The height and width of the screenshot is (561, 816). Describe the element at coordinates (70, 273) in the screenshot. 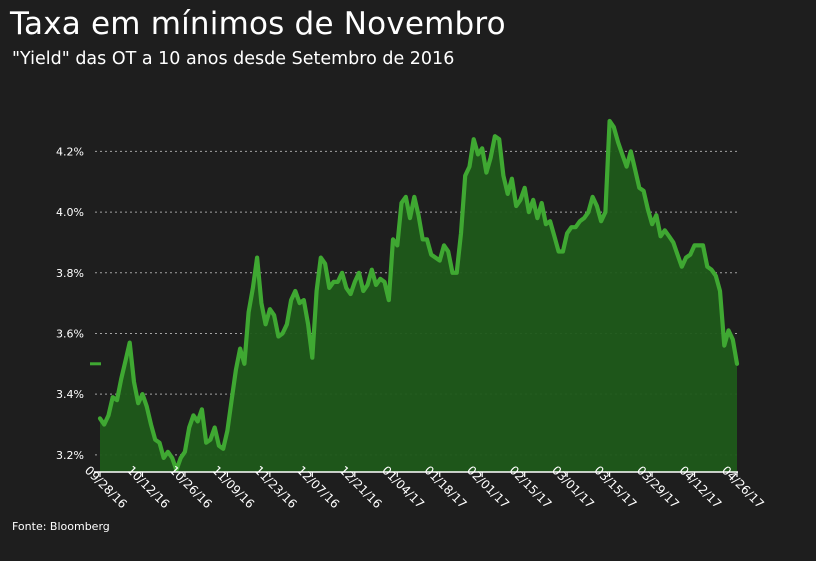

I see `y-tick-label: 3.8%` at that location.